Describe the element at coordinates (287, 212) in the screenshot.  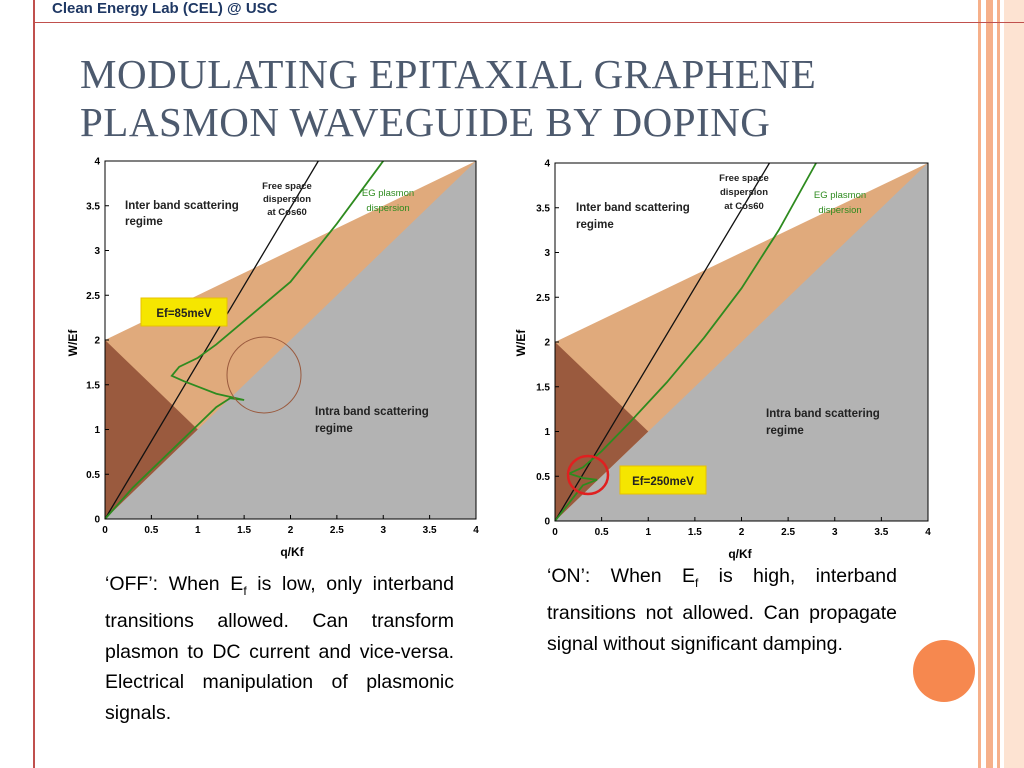
I see `chart-off-freespace-label-3: at Cos60` at that location.